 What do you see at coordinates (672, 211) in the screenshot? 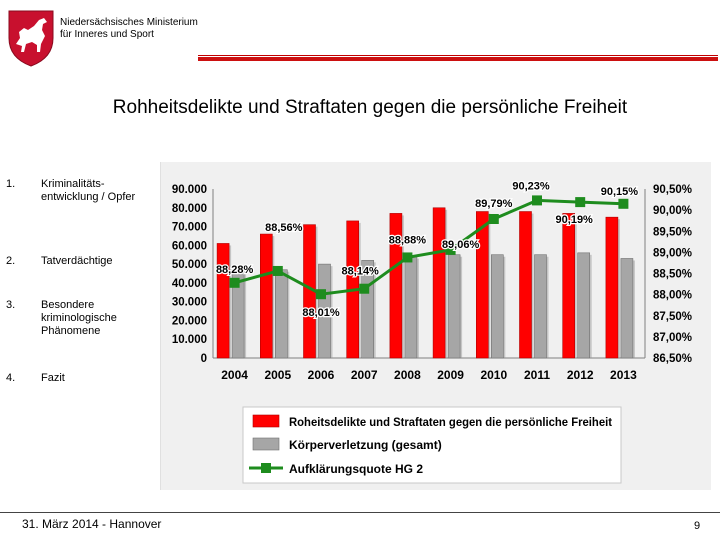
I see `y-right-tick-label: 90,00%` at bounding box center [672, 211].